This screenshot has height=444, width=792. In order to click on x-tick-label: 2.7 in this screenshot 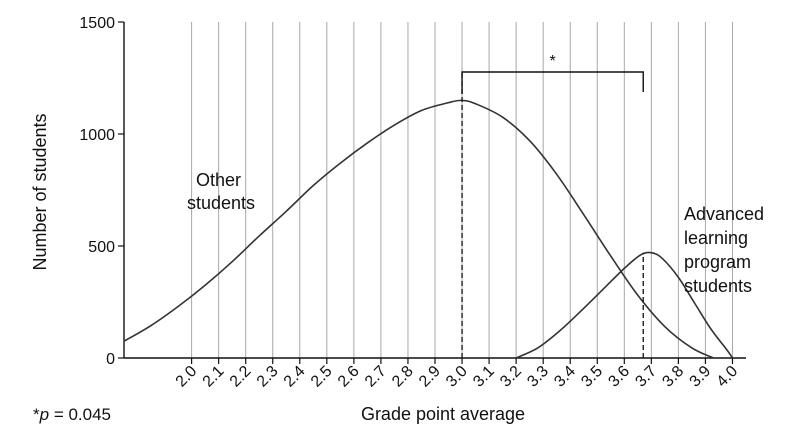, I will do `click(376, 377)`.